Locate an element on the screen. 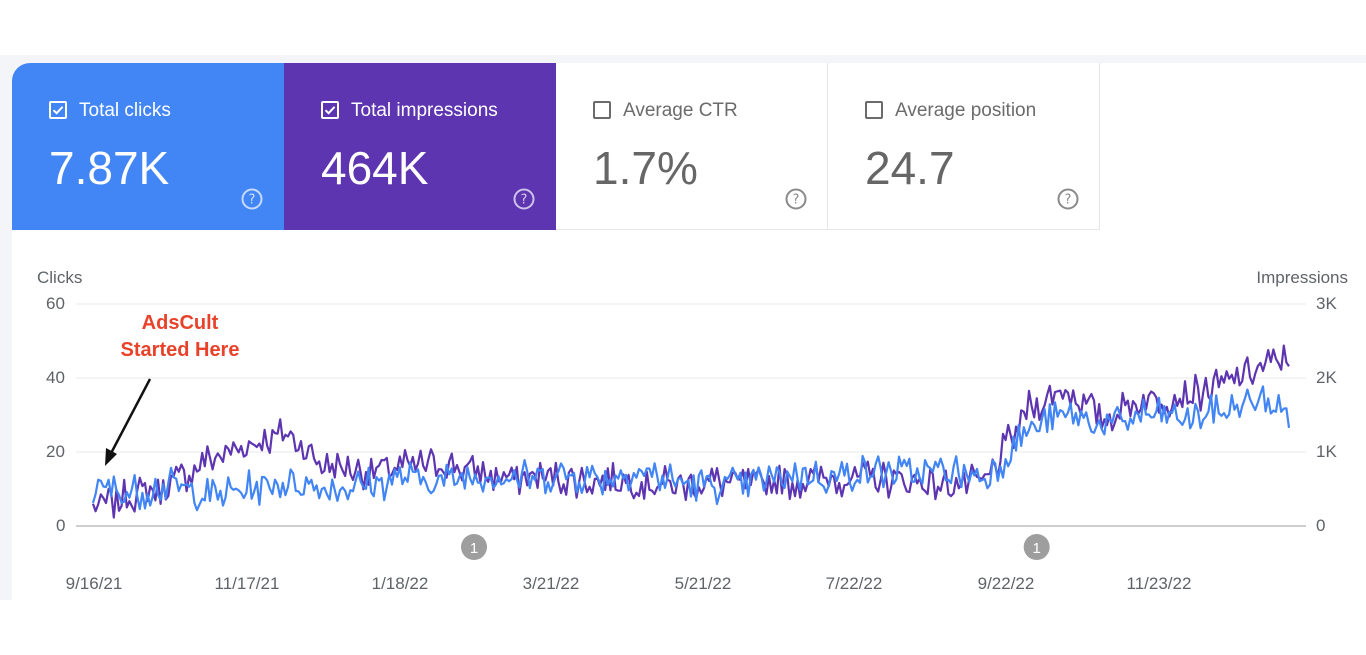 The image size is (1366, 655). annotation-callout: AdsCult Started Here is located at coordinates (180, 337).